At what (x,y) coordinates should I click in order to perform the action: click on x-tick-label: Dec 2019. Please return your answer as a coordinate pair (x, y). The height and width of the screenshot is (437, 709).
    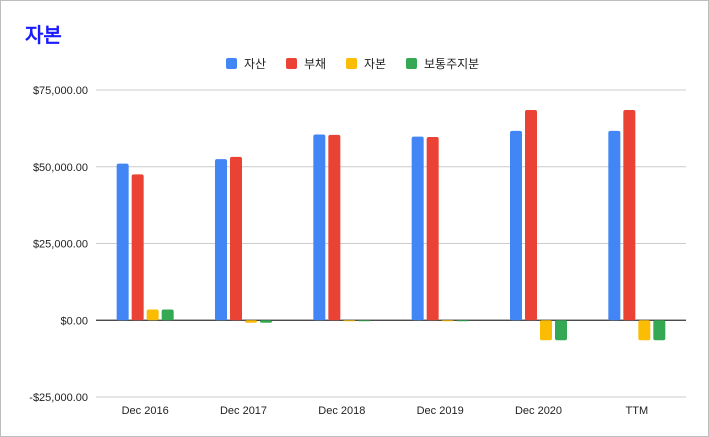
    Looking at the image, I should click on (440, 411).